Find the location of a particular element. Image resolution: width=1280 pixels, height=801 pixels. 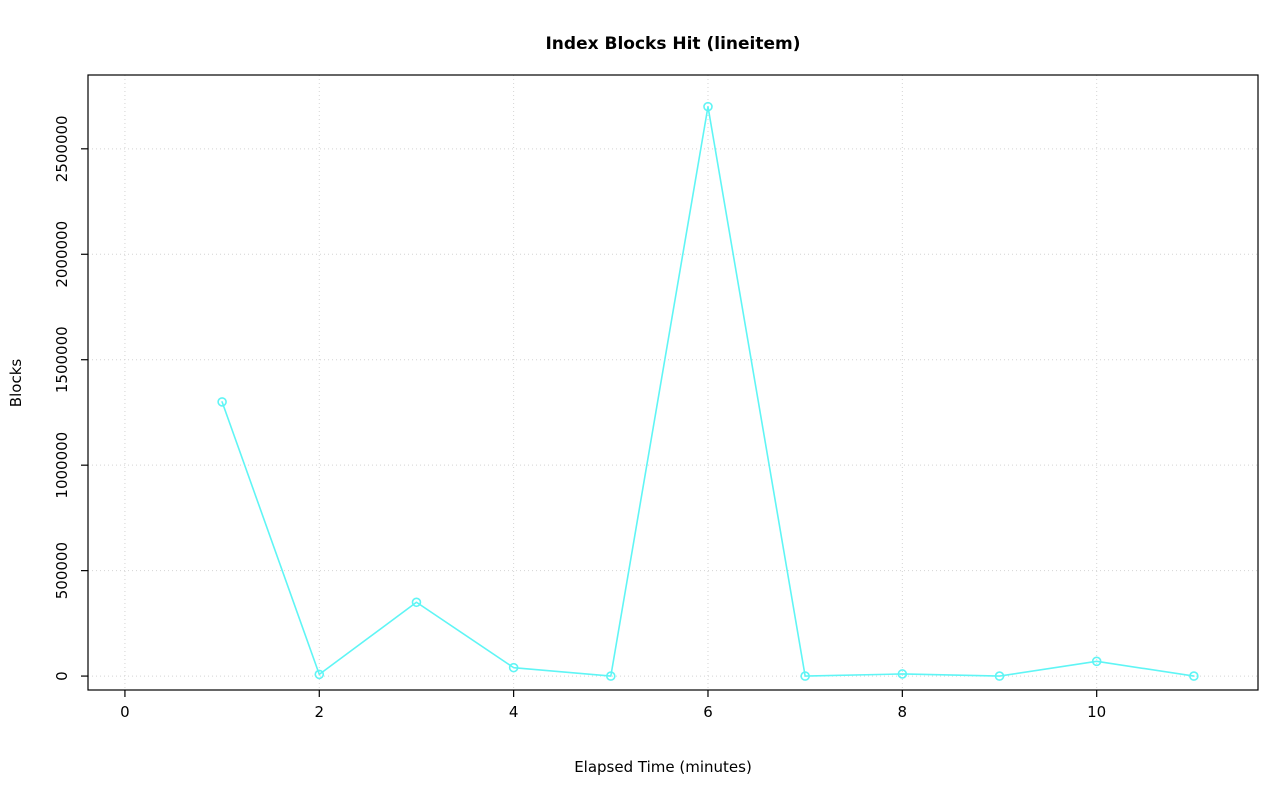

x-axis-tick-label: 10 is located at coordinates (1096, 712).